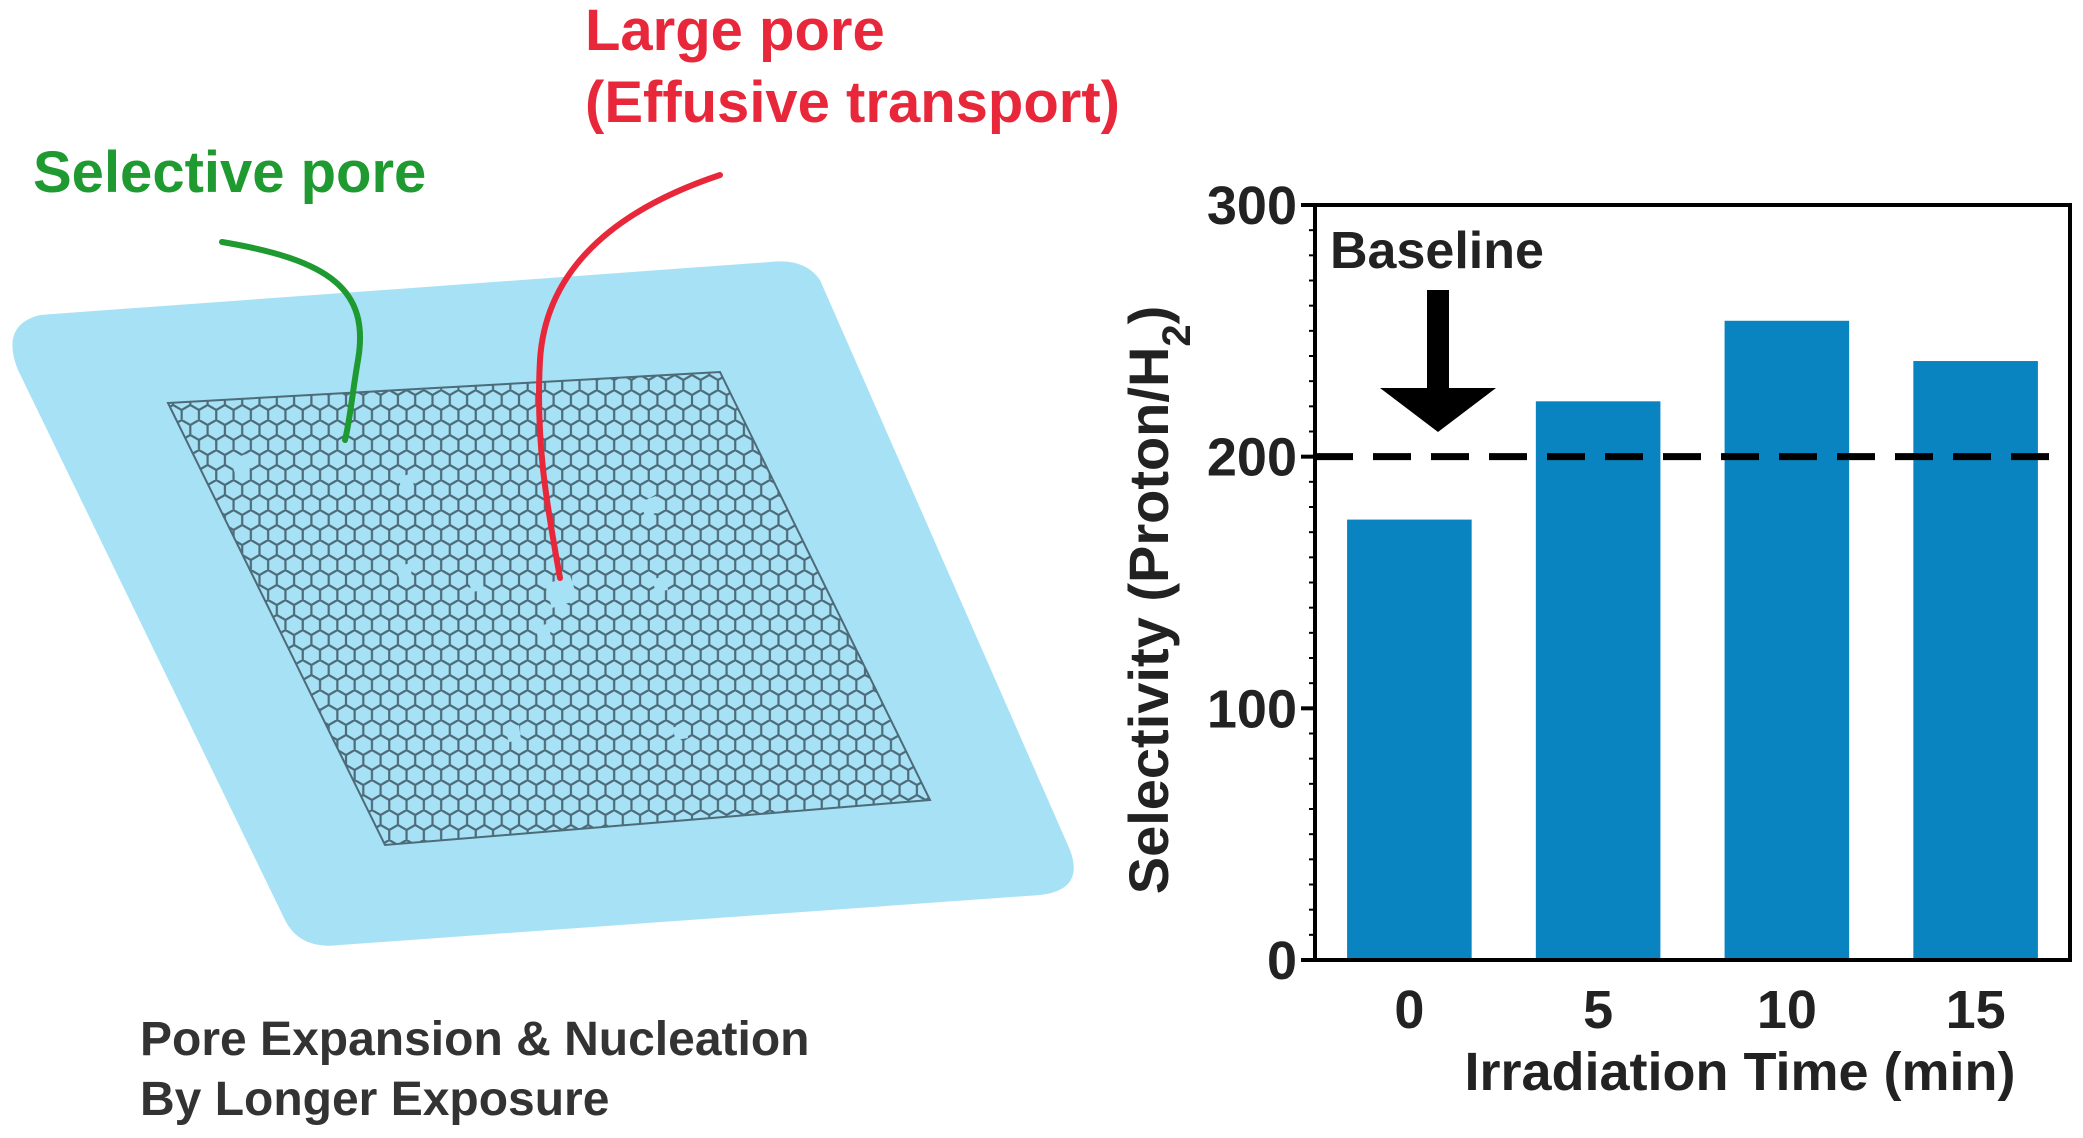  Describe the element at coordinates (1976, 1010) in the screenshot. I see `x-tick-label-15: 15` at that location.